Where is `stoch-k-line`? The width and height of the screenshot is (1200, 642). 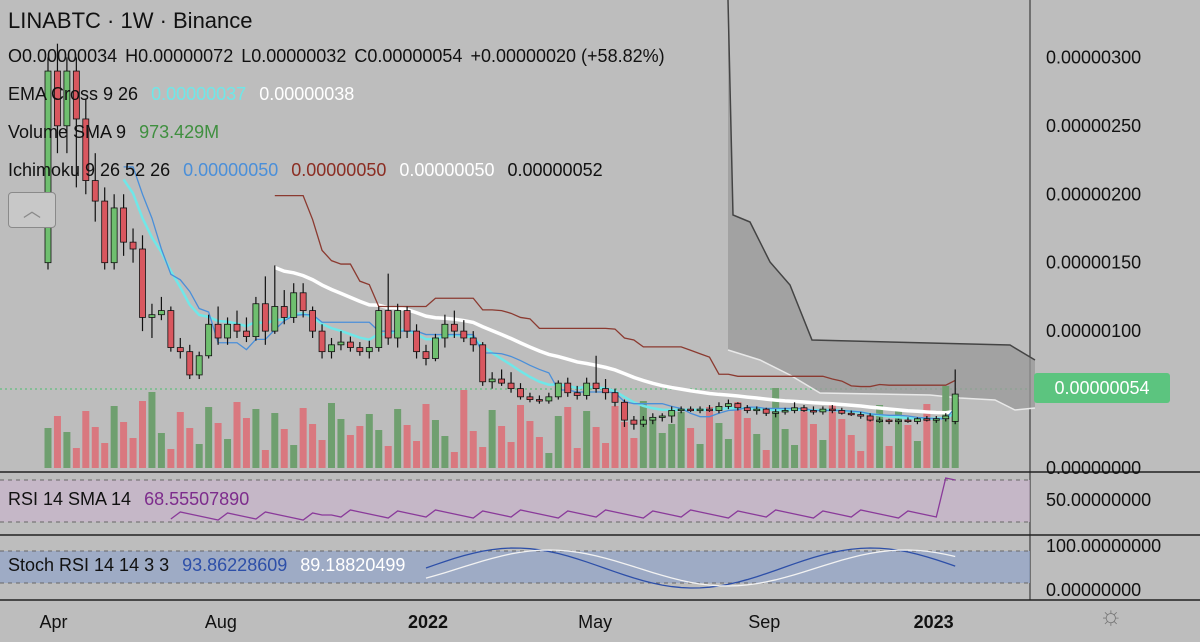 stoch-k-line is located at coordinates (690, 568).